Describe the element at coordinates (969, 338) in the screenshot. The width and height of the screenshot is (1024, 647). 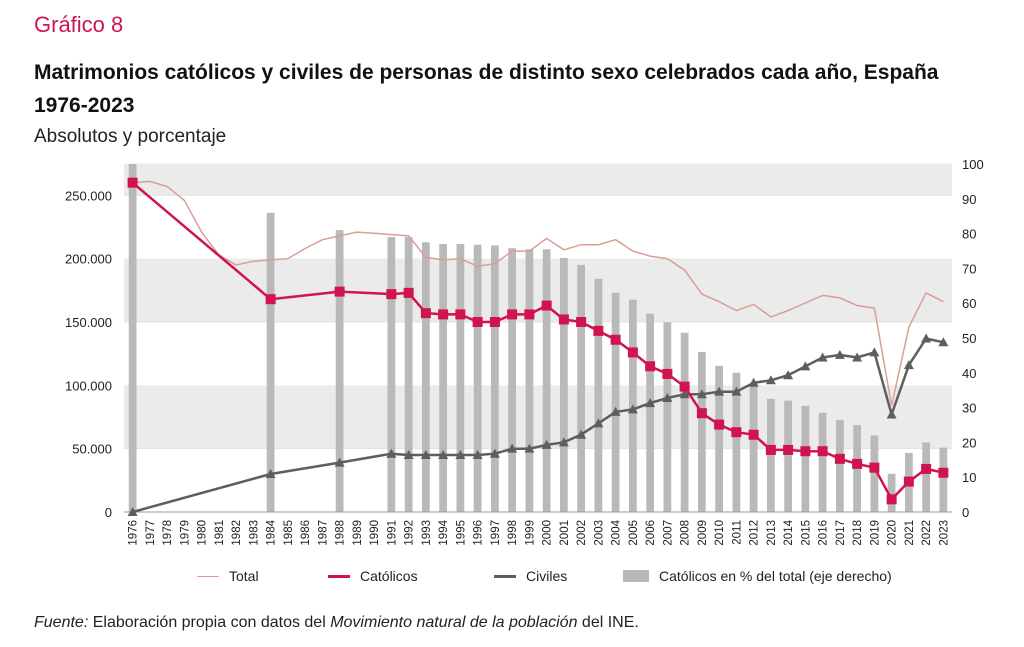
I see `y-tick-label-right: 50` at that location.